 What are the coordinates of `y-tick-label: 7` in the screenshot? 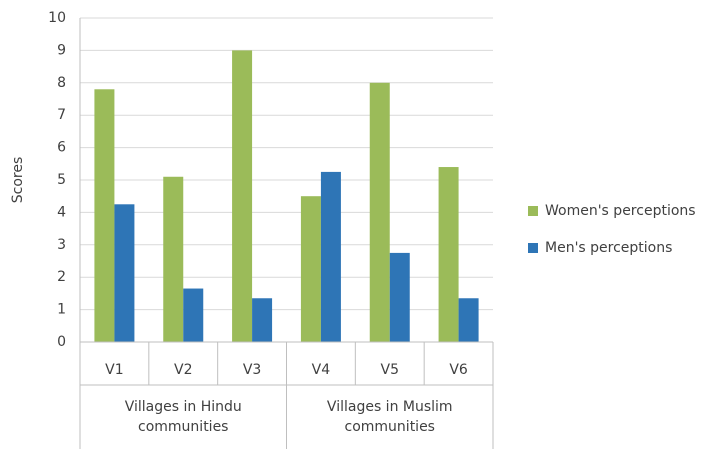 It's located at (61, 115).